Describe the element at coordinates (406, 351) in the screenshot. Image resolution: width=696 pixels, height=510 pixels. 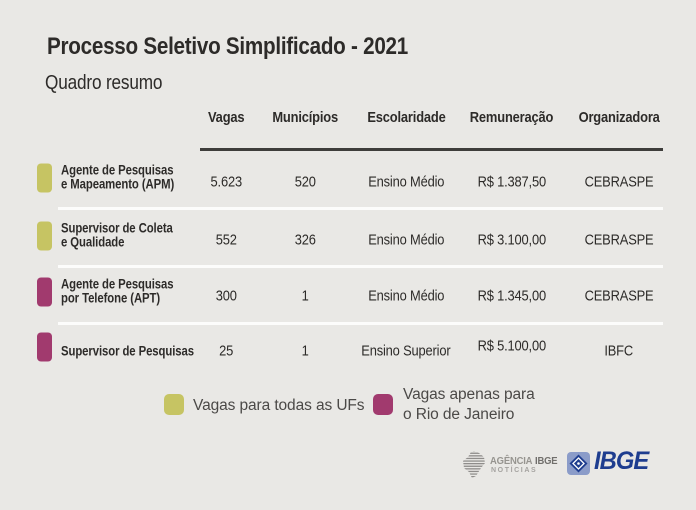
I see `cell-escolaridade: Ensino Superior` at that location.